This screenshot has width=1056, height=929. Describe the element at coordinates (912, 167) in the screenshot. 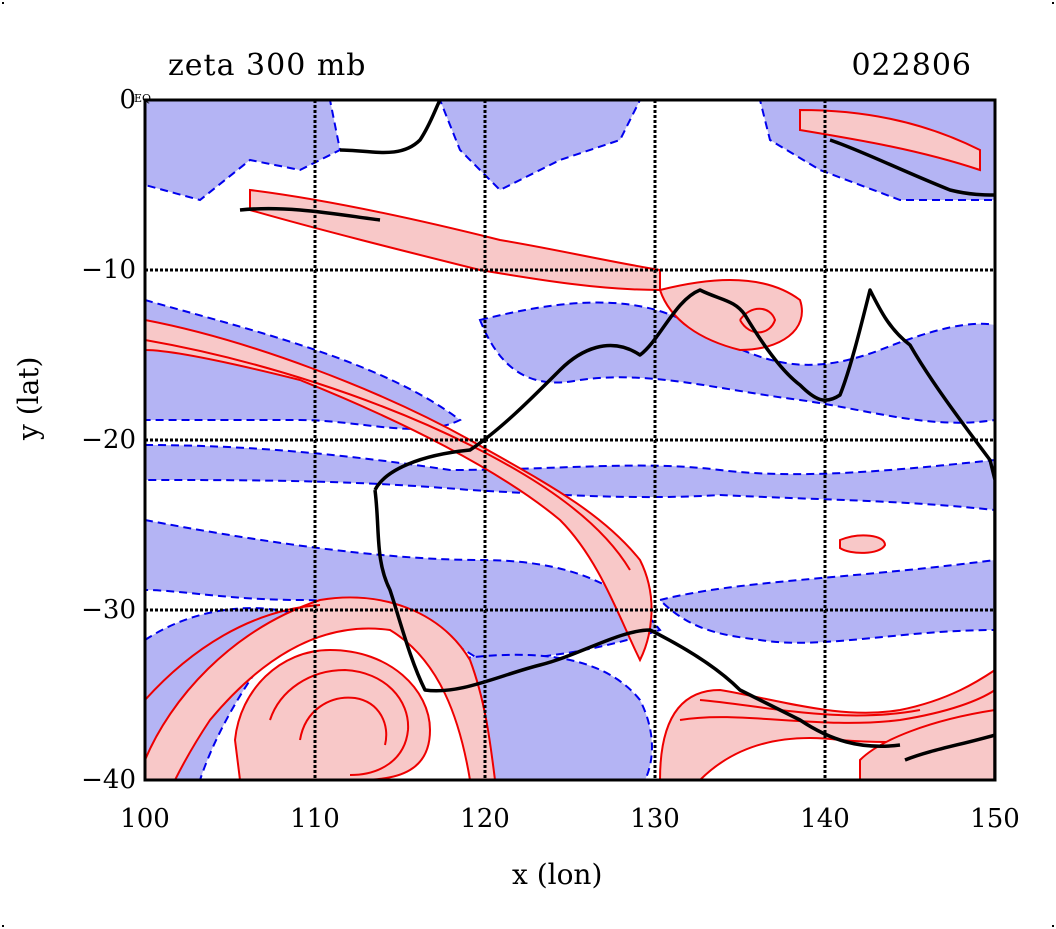

I see `png-coast` at that location.